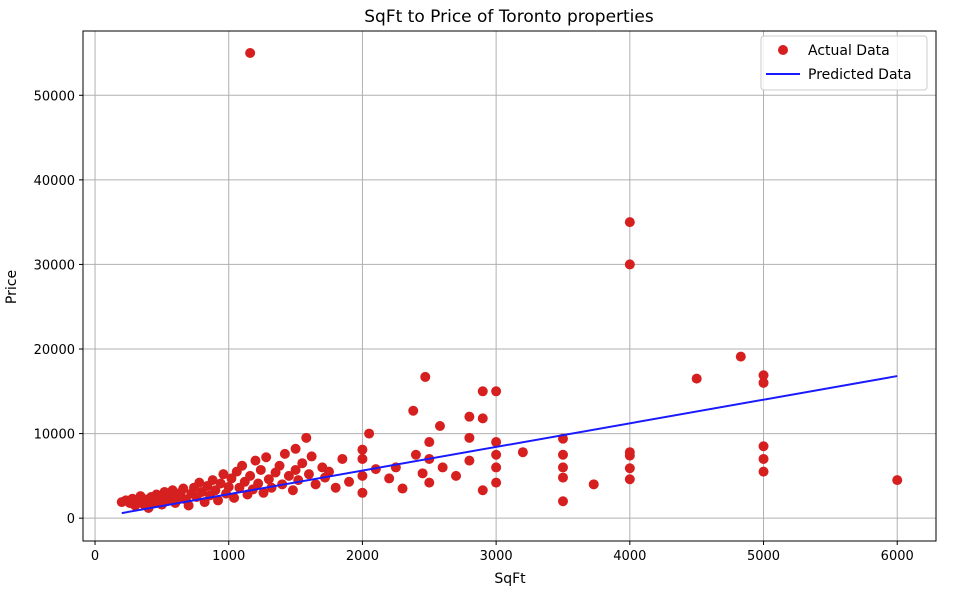  What do you see at coordinates (54, 96) in the screenshot?
I see `y-tick-label: 50000` at bounding box center [54, 96].